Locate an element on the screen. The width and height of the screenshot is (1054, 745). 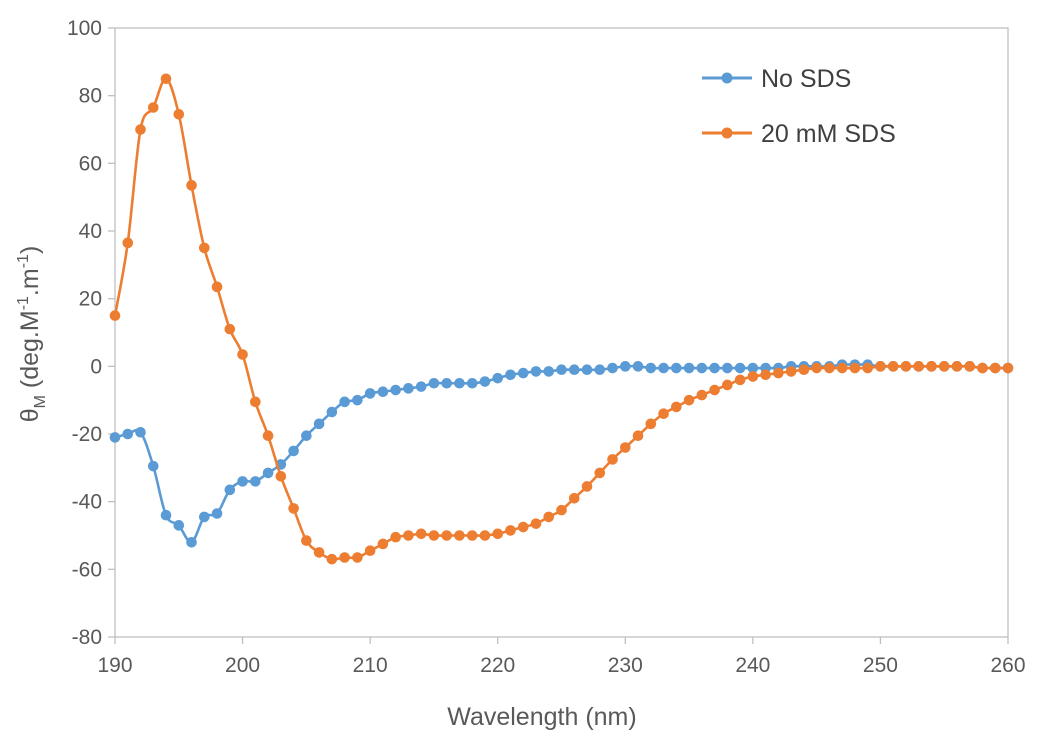
legend-entry-no-sds: No SDS is located at coordinates (776, 79).